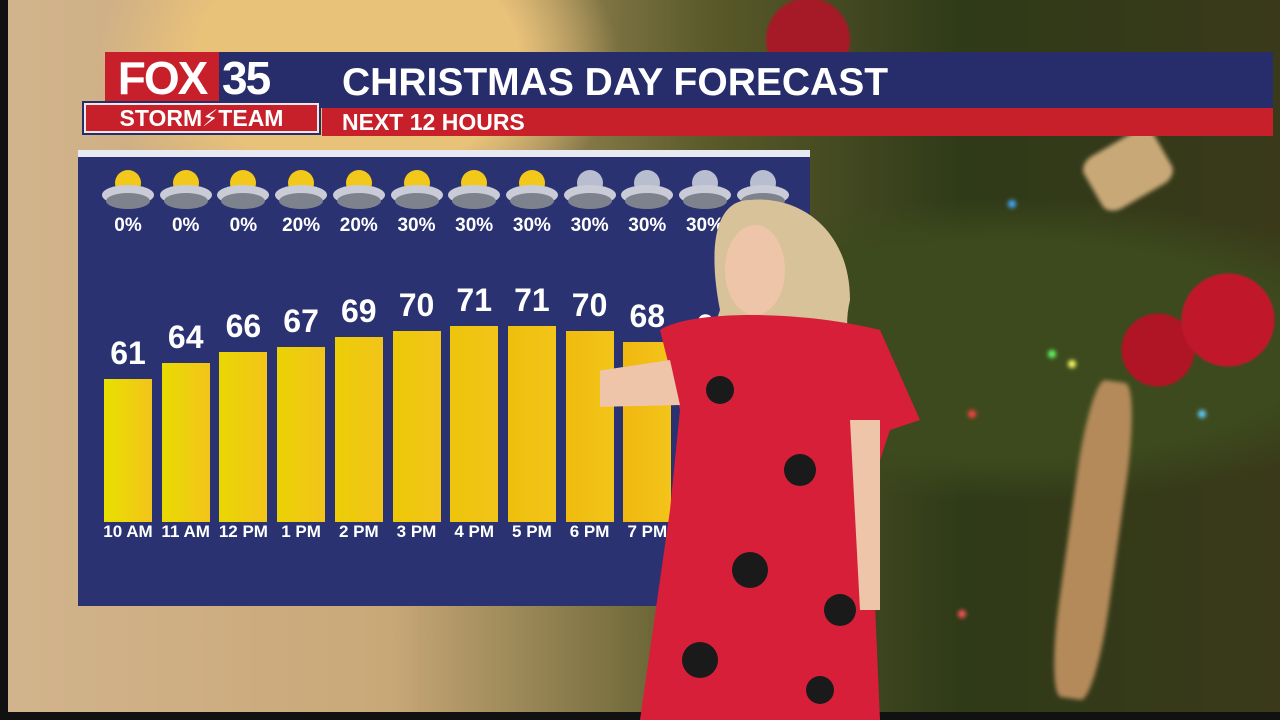  Describe the element at coordinates (246, 78) in the screenshot. I see `fox-logo-number: 35` at that location.